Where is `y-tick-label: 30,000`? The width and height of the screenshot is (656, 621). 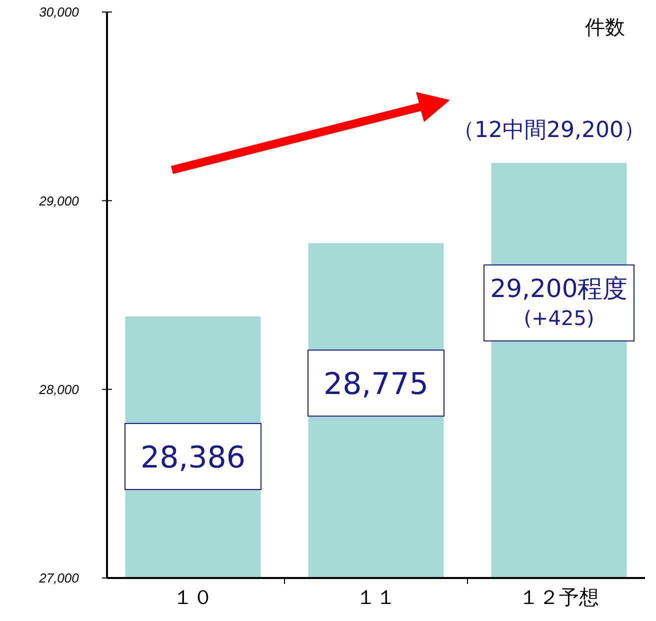 y-tick-label: 30,000 is located at coordinates (59, 12).